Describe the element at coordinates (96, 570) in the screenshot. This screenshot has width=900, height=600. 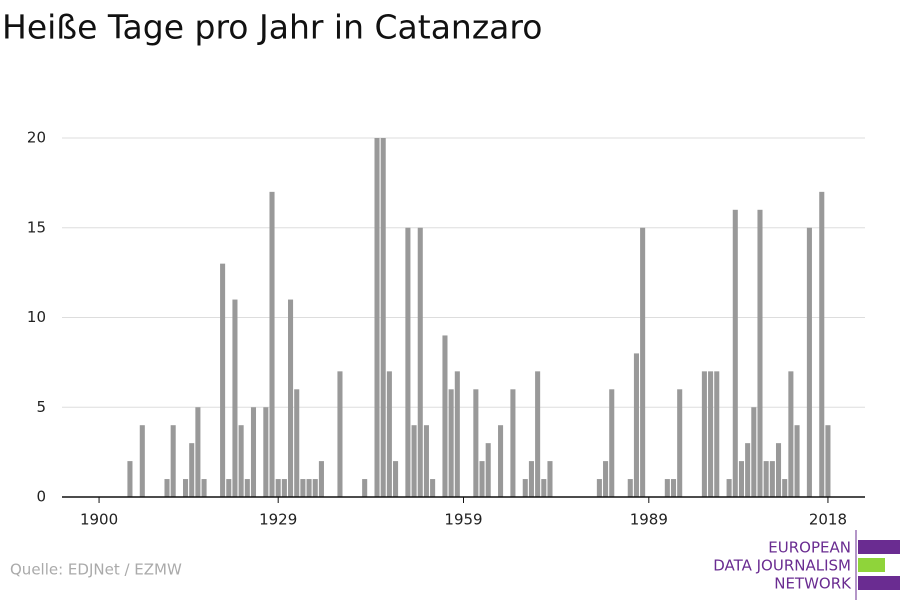
I see `source: Quelle: EDJNet / EZMW` at that location.